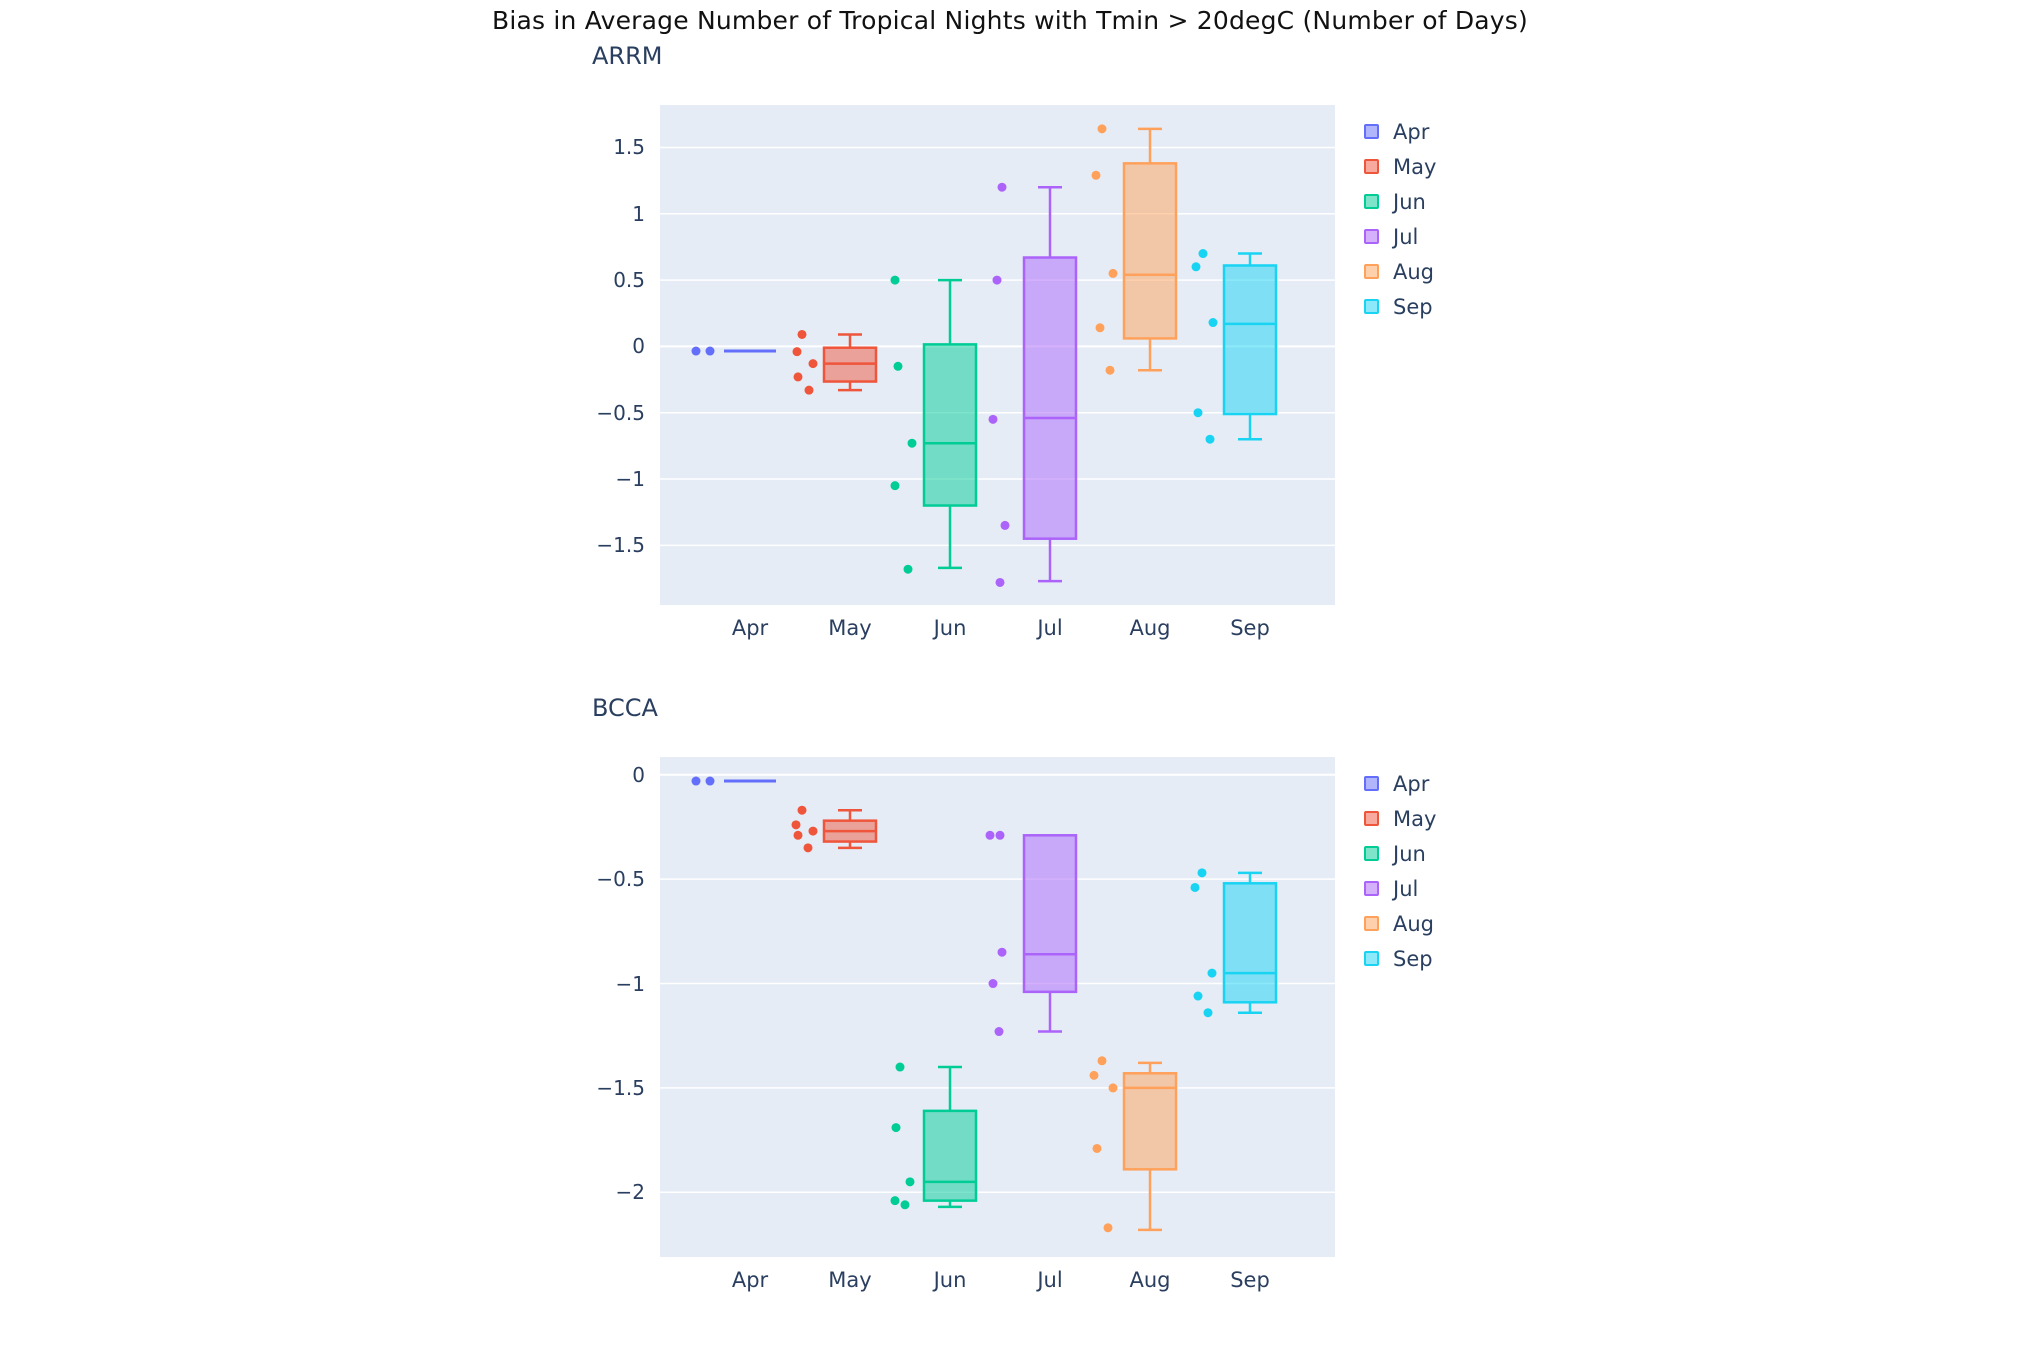 The width and height of the screenshot is (2020, 1351). I want to click on x-tick-label-Aug: Aug, so click(1150, 628).